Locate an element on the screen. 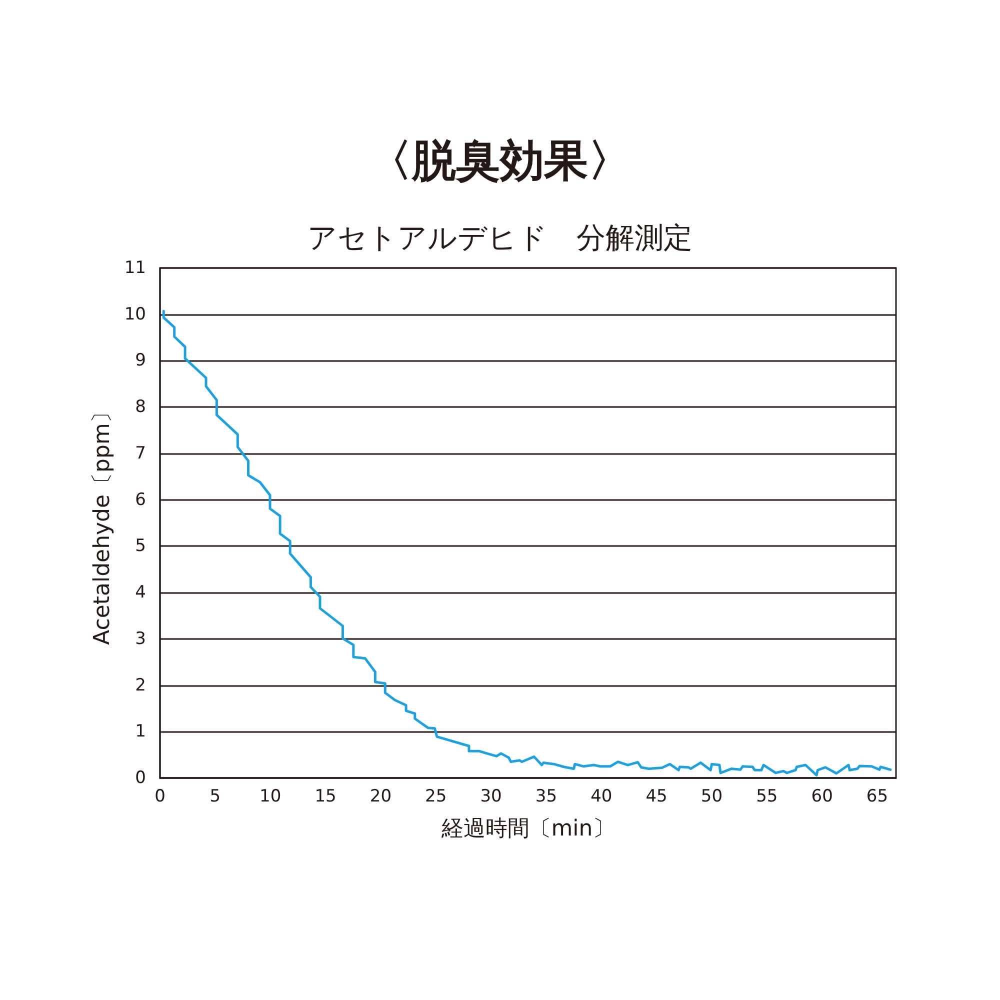  chart-subtitle: アセトアルデヒド 分解測定 is located at coordinates (500, 237).